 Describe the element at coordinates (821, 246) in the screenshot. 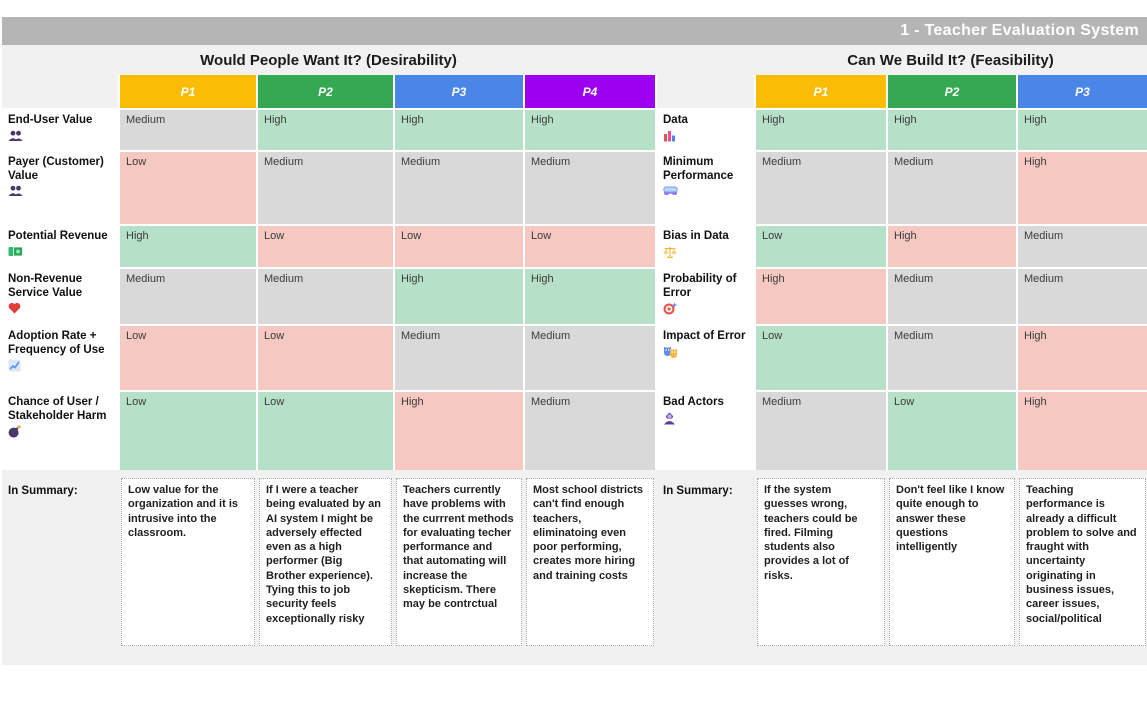

I see `matrix-cell-feasibility-r3-p1: Low` at that location.